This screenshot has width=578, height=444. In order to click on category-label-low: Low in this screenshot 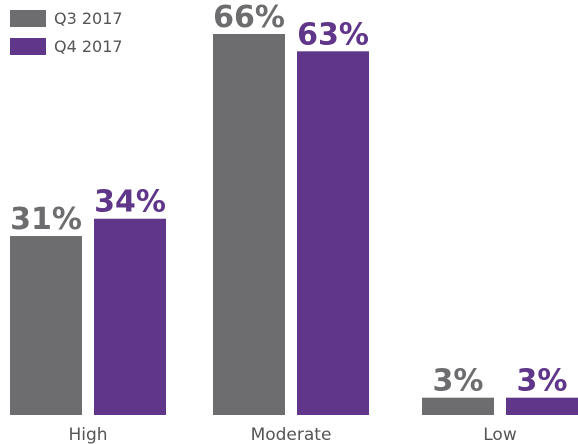, I will do `click(500, 434)`.